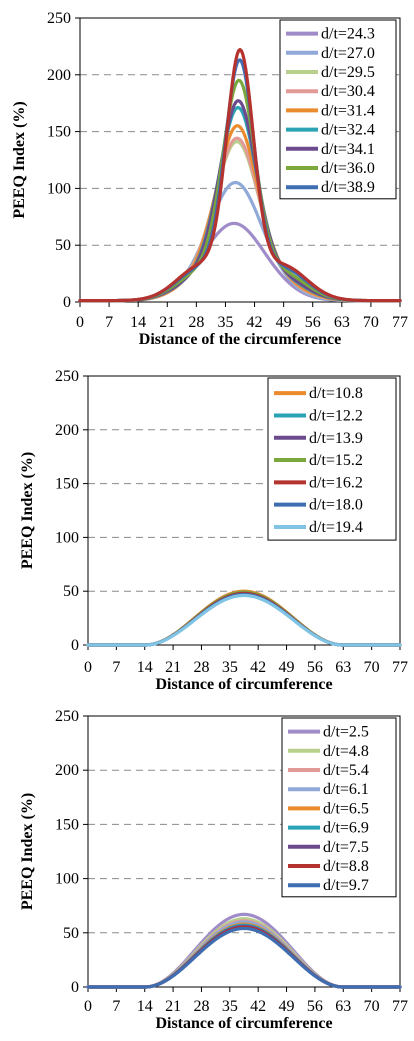 The width and height of the screenshot is (414, 1041). Describe the element at coordinates (336, 505) in the screenshot. I see `legend-label: d/t=18.0` at that location.